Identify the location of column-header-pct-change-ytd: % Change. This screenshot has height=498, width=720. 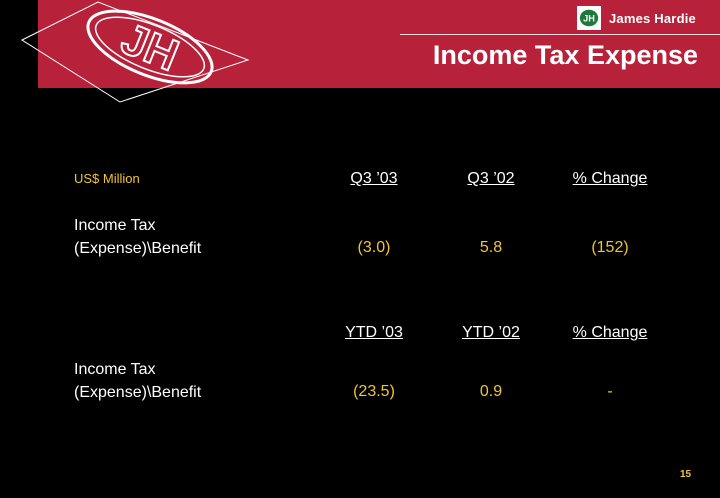
(610, 332).